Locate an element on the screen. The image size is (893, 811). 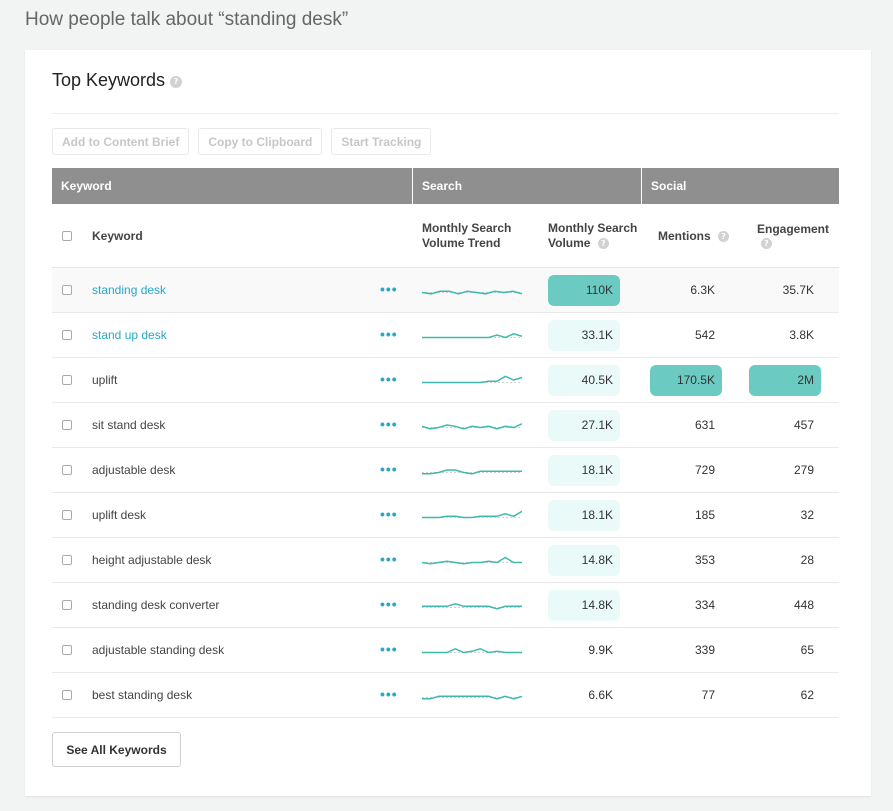
engagement-value: 457 is located at coordinates (803, 424).